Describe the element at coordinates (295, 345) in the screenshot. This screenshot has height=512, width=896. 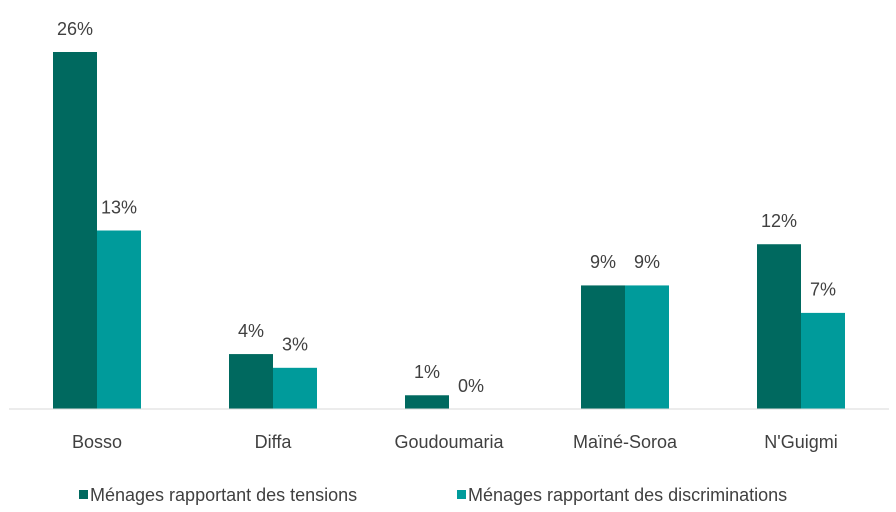
I see `data-label: 3%` at that location.